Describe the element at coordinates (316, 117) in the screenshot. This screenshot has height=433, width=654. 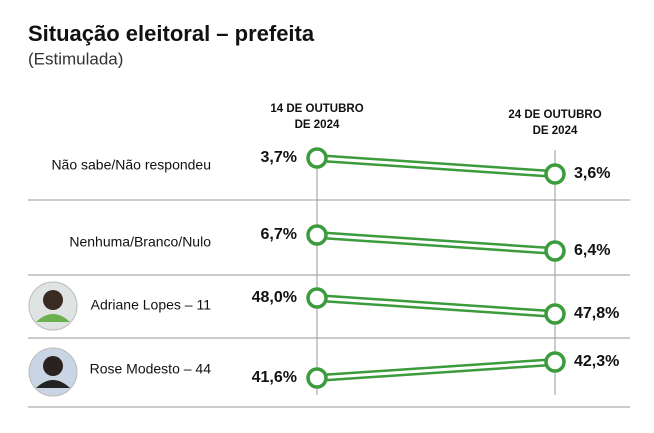
I see `column-header: 14 DE OUTUBRO DE 2024` at that location.